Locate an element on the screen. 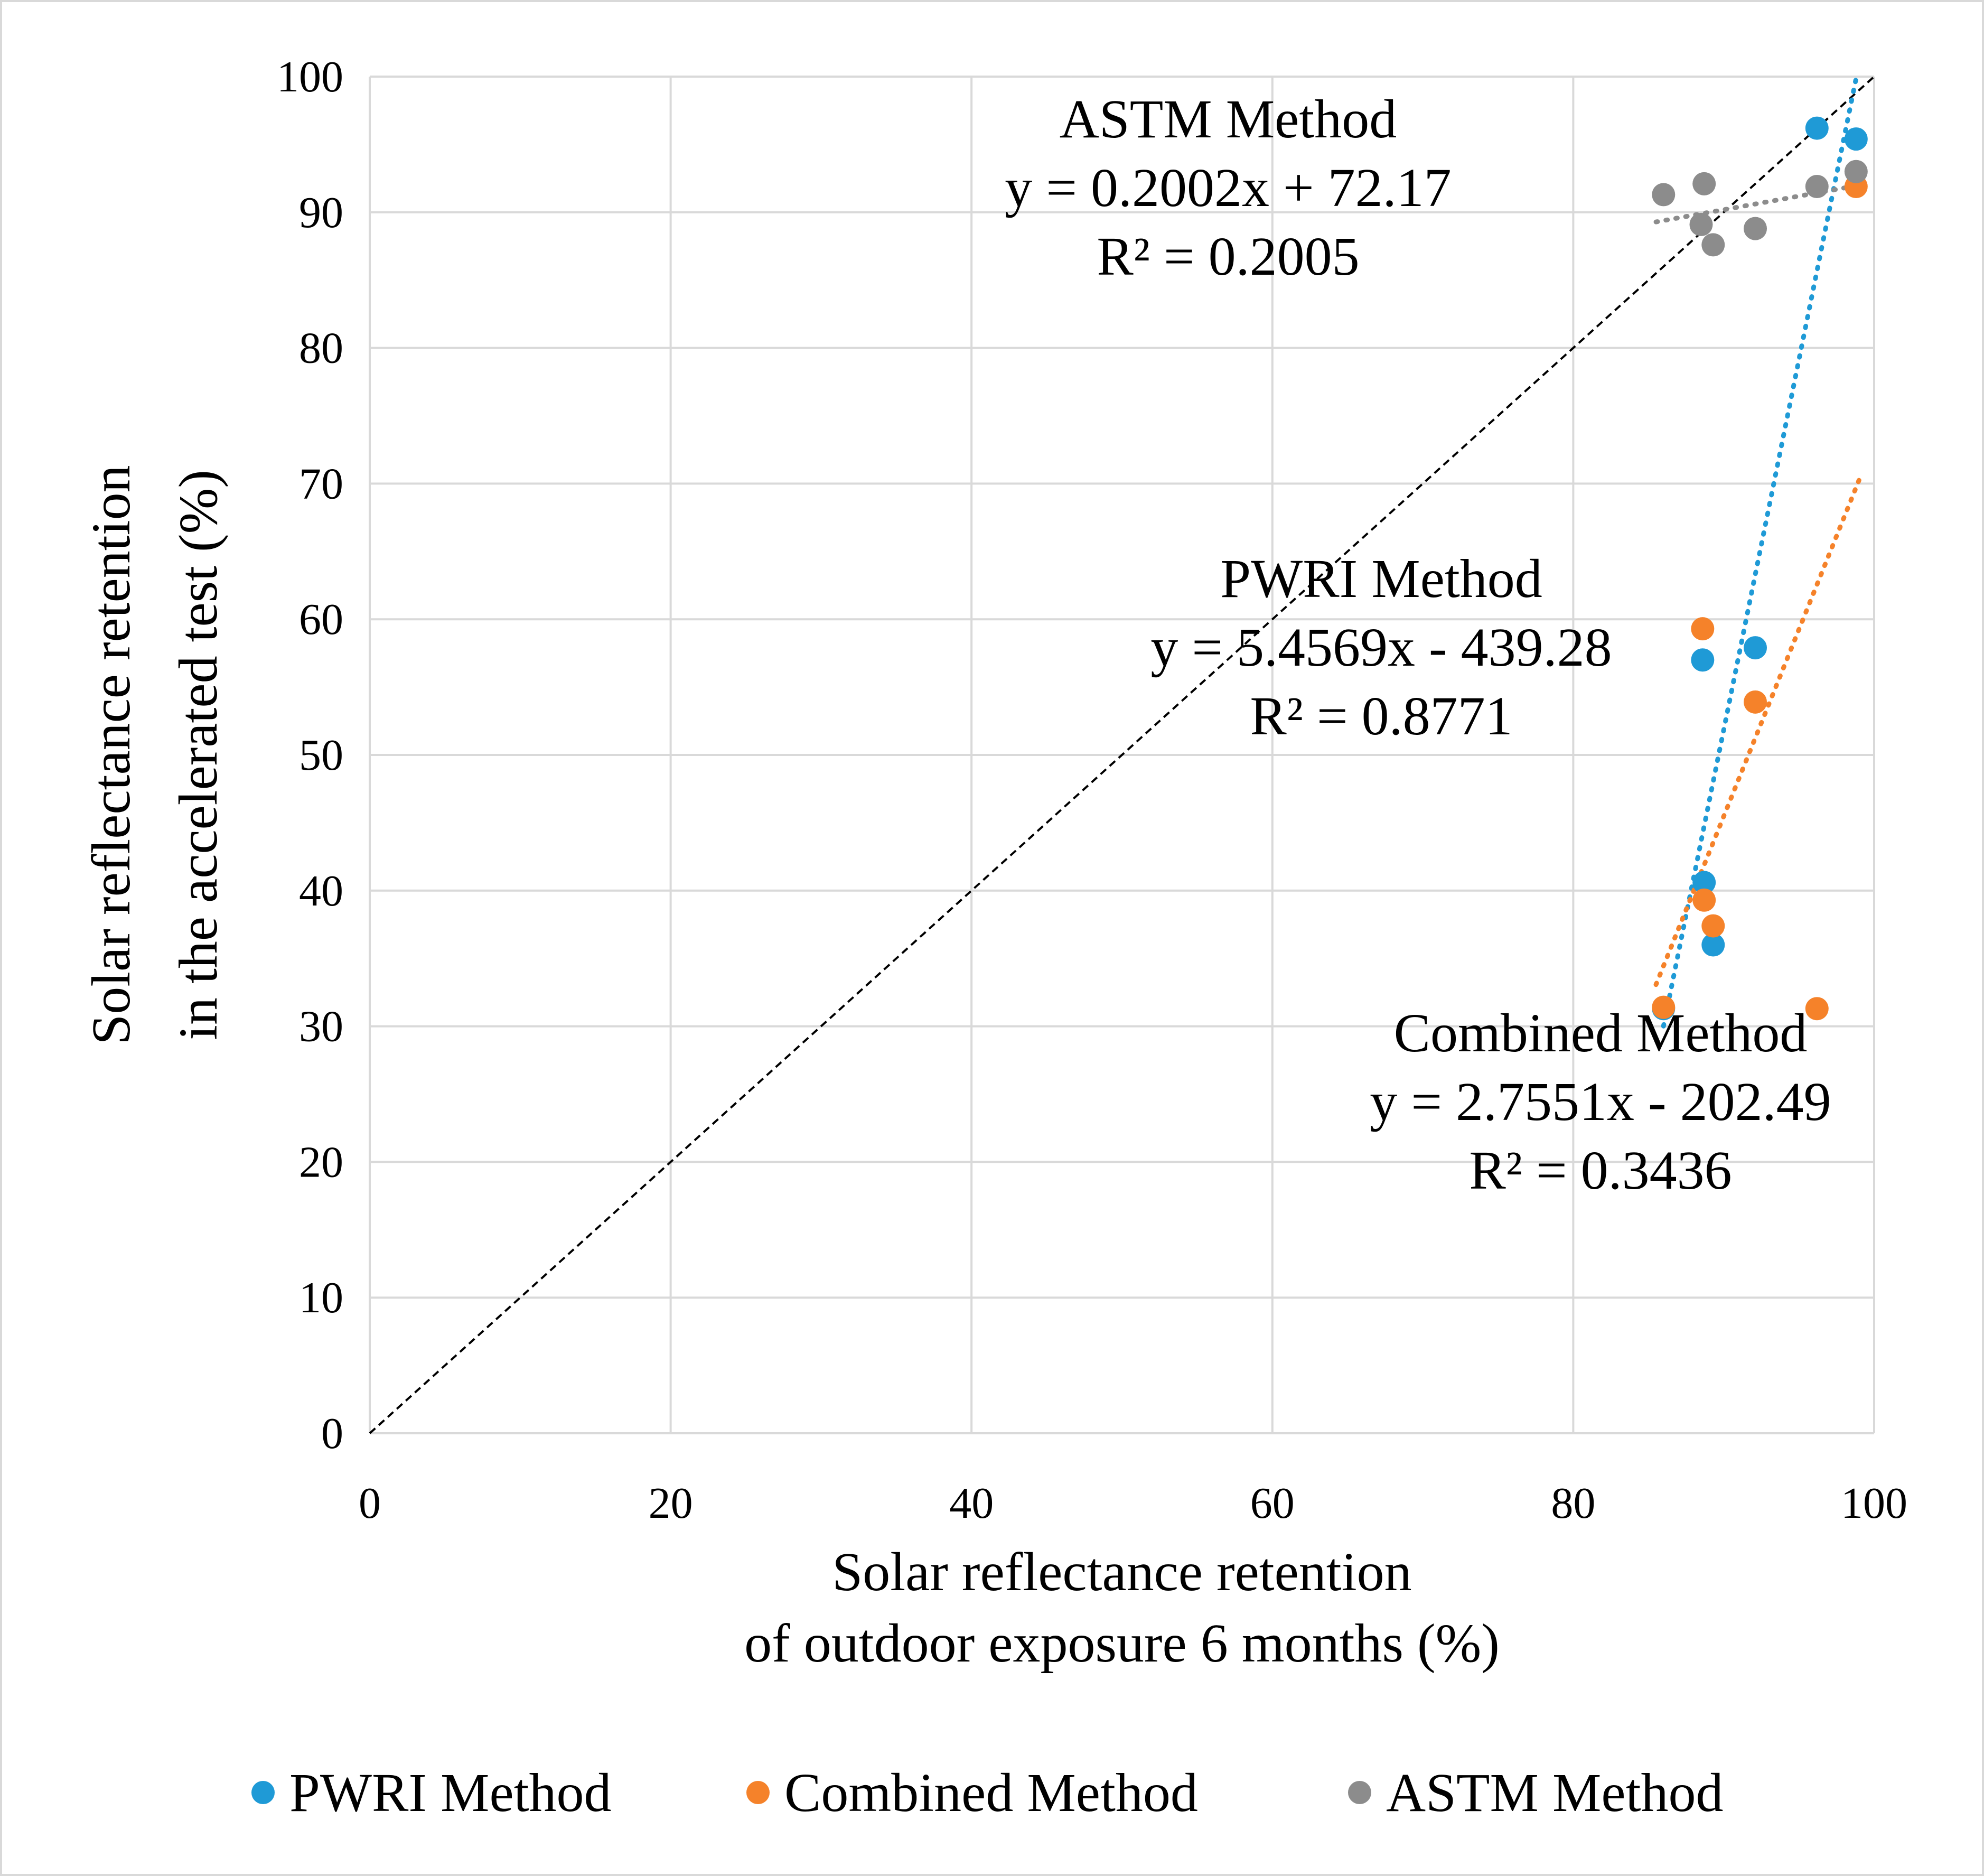 This screenshot has height=1876, width=1984. y-tick-label: 80 is located at coordinates (321, 348).